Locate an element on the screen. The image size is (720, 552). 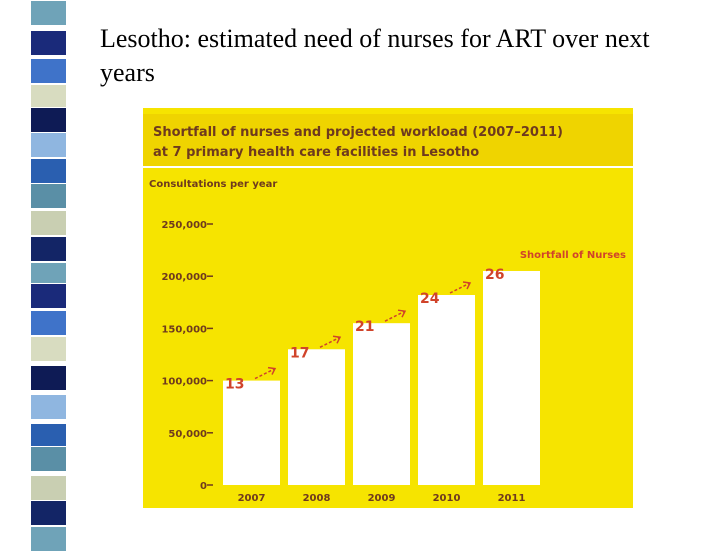
header-divider is located at coordinates (388, 167).